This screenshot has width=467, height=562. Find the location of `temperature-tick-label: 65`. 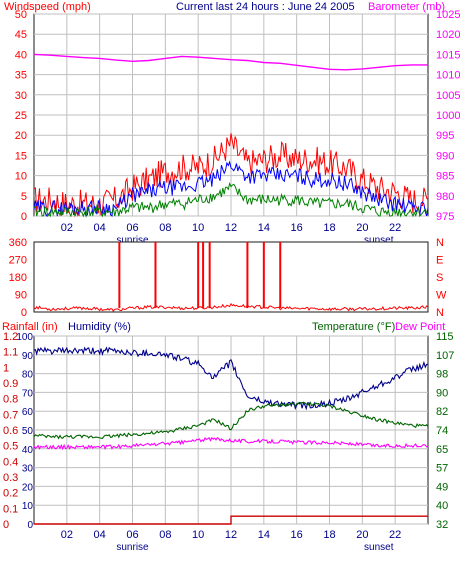

temperature-tick-label: 65 is located at coordinates (442, 450).